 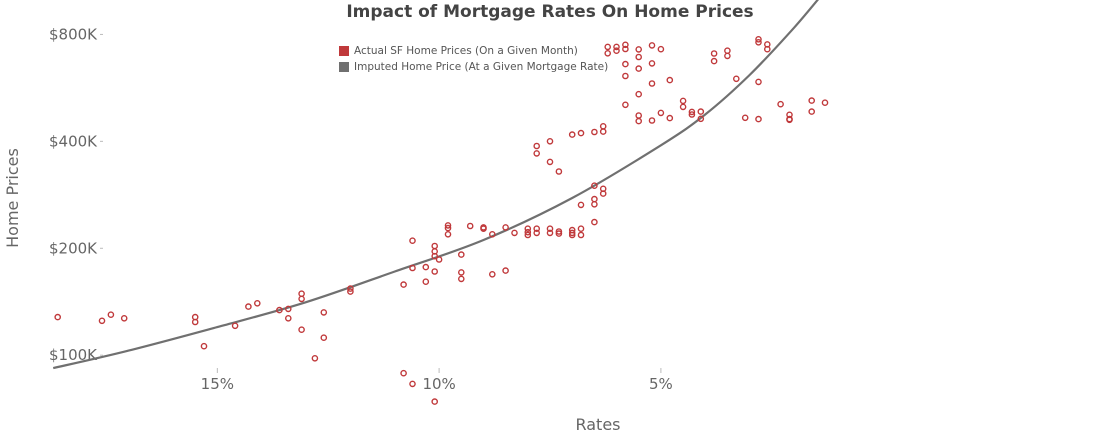 I want to click on legend-swatch-imputed, so click(x=344, y=67).